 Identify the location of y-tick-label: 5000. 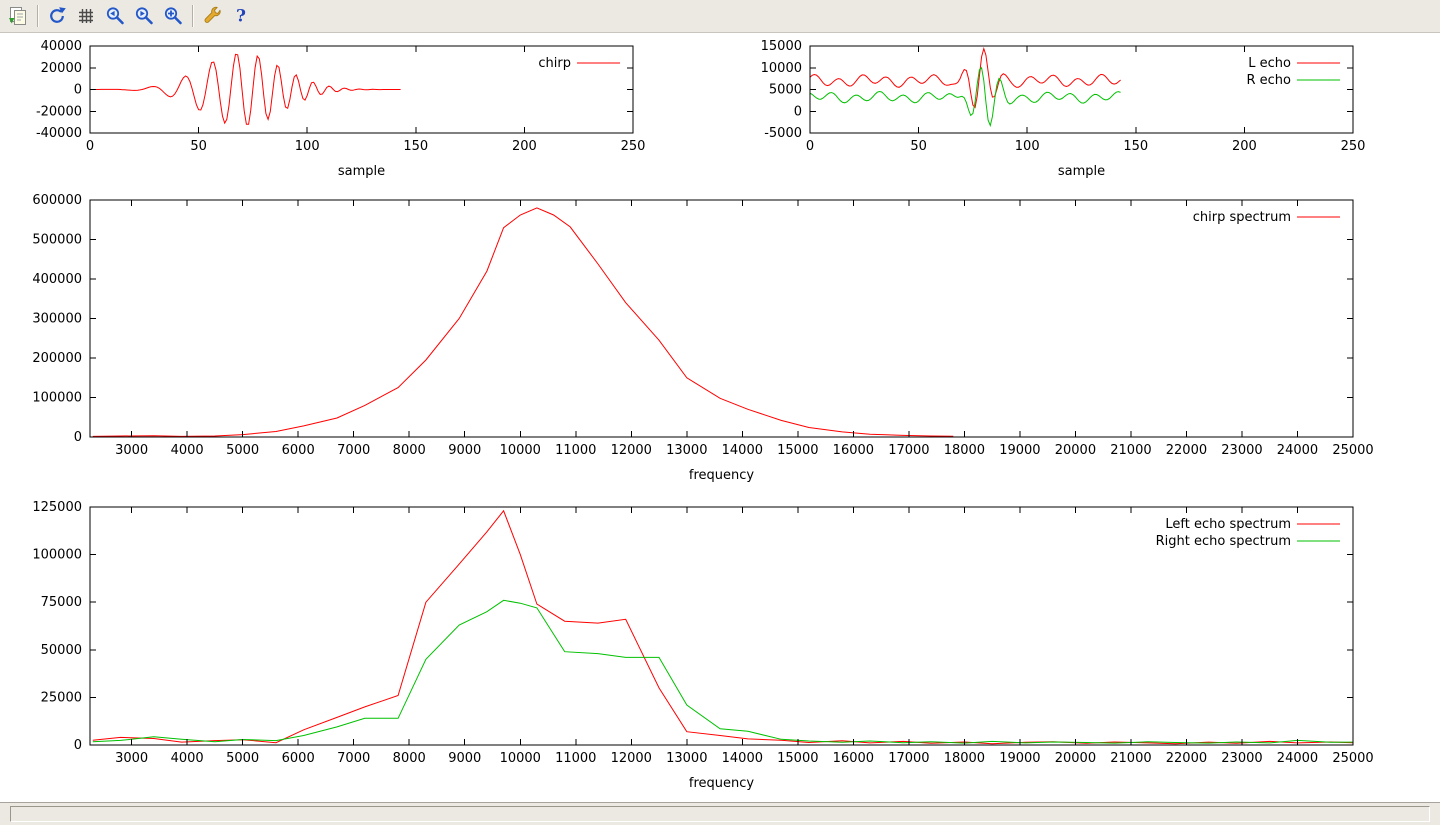
(785, 90).